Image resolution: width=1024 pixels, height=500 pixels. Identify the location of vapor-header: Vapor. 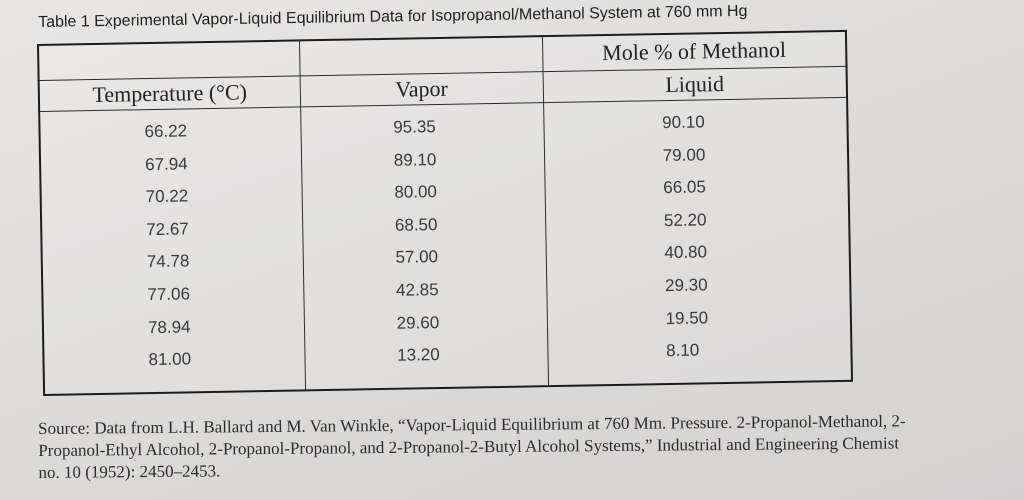
(421, 89).